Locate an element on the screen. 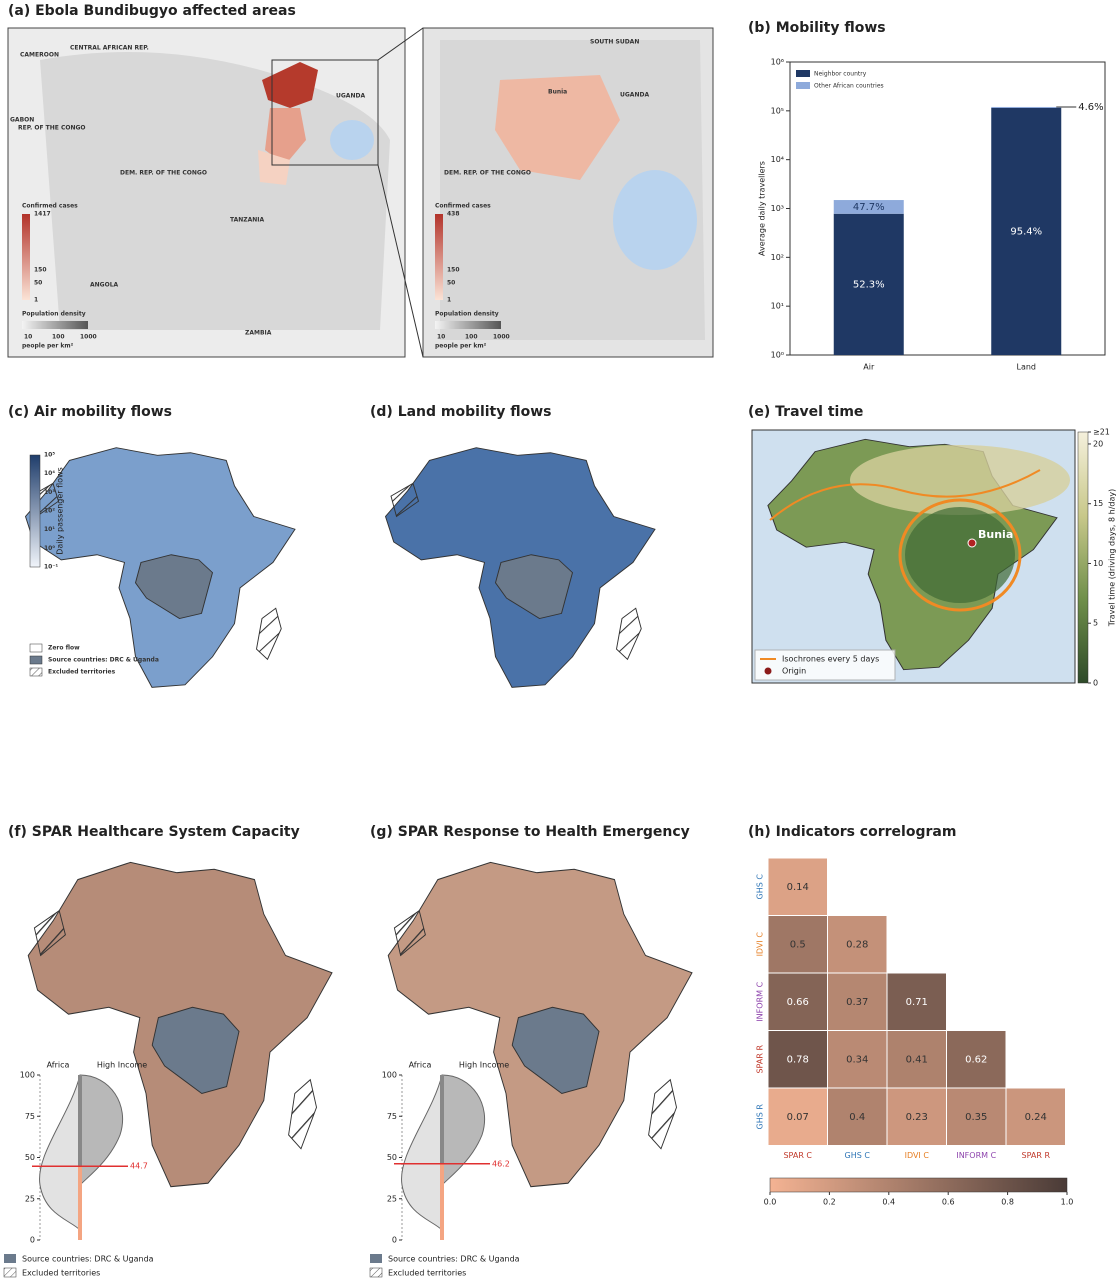 The image size is (1120, 1280). panel-title: (b) Mobility flows is located at coordinates (817, 28).